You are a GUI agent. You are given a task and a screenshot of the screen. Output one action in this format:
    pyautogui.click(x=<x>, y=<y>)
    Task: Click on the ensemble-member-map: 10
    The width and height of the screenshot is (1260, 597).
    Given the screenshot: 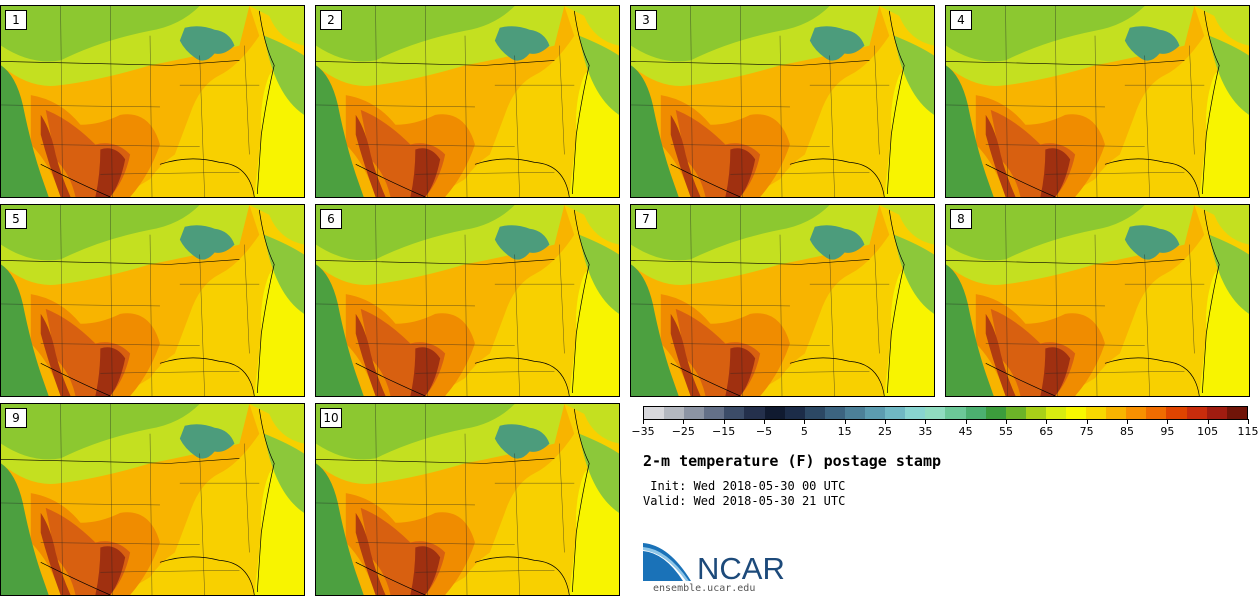 What is the action you would take?
    pyautogui.click(x=467, y=499)
    